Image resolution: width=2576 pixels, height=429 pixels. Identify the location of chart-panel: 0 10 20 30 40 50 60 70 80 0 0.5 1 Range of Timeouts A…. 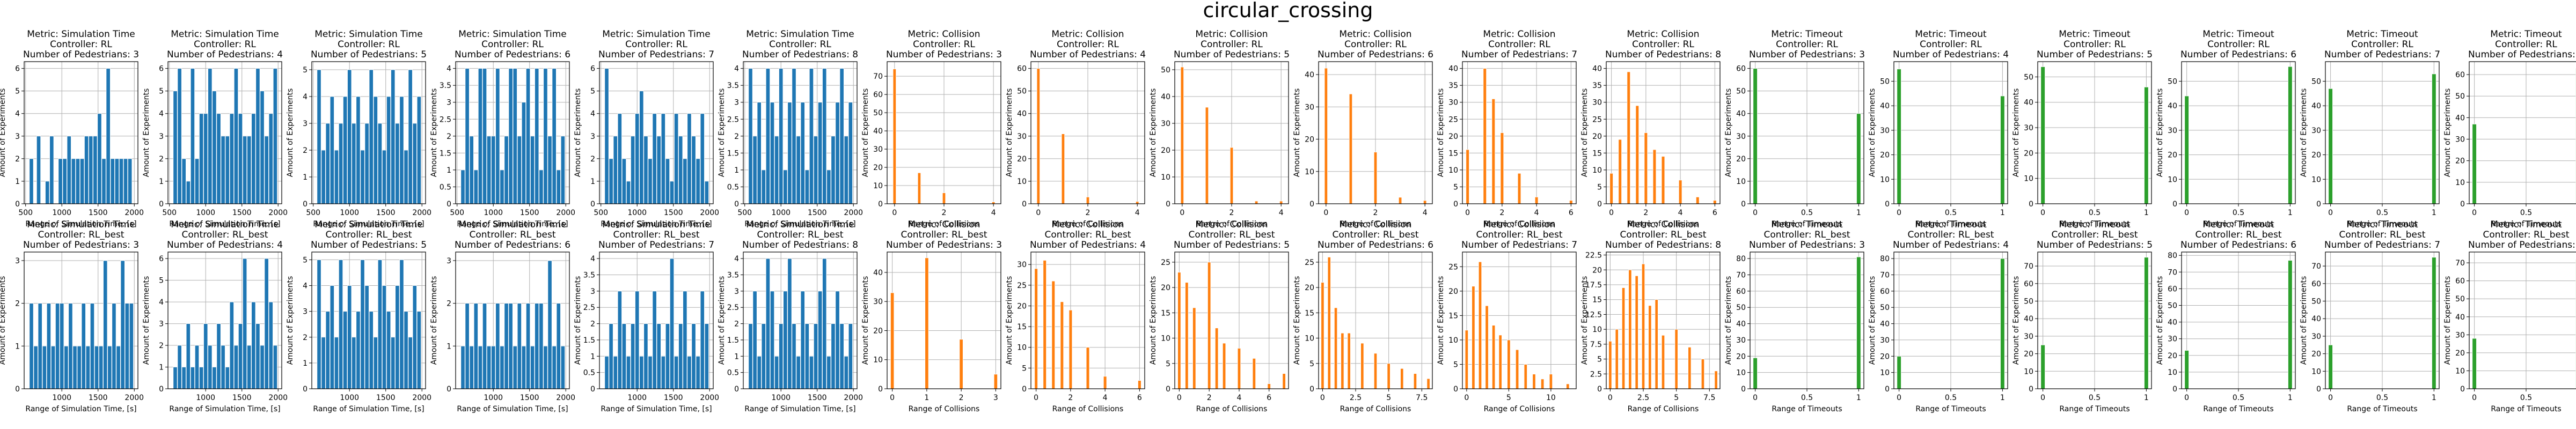
(2226, 316).